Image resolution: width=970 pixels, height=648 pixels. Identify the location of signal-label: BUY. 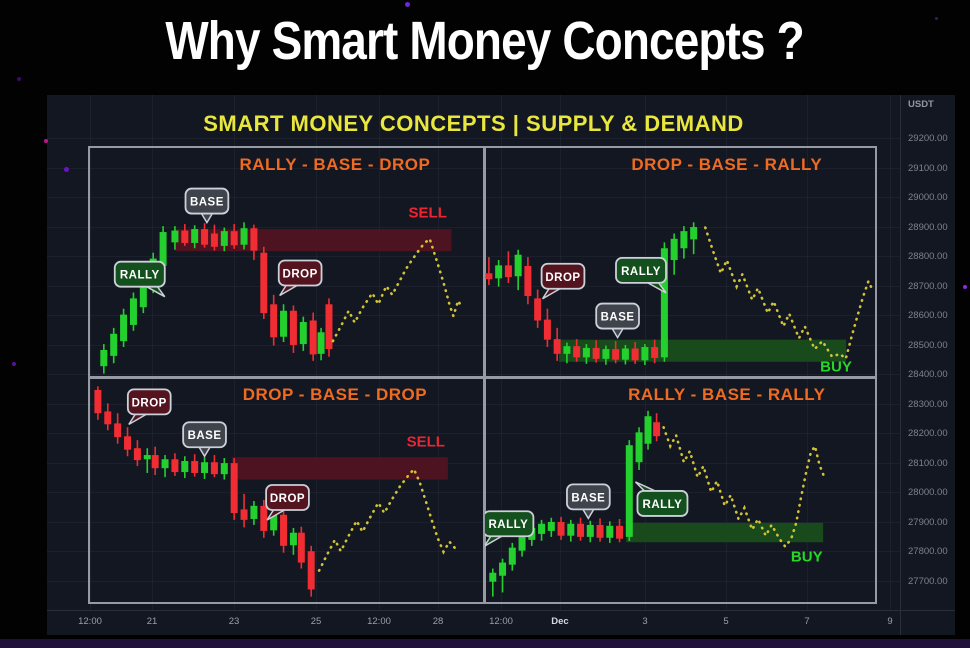
(836, 367).